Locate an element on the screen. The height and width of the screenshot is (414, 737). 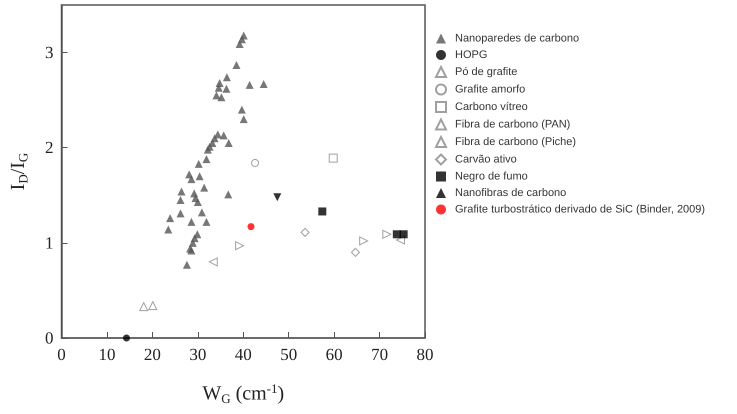
legend-label: Nanoparedes de carbono is located at coordinates (517, 38).